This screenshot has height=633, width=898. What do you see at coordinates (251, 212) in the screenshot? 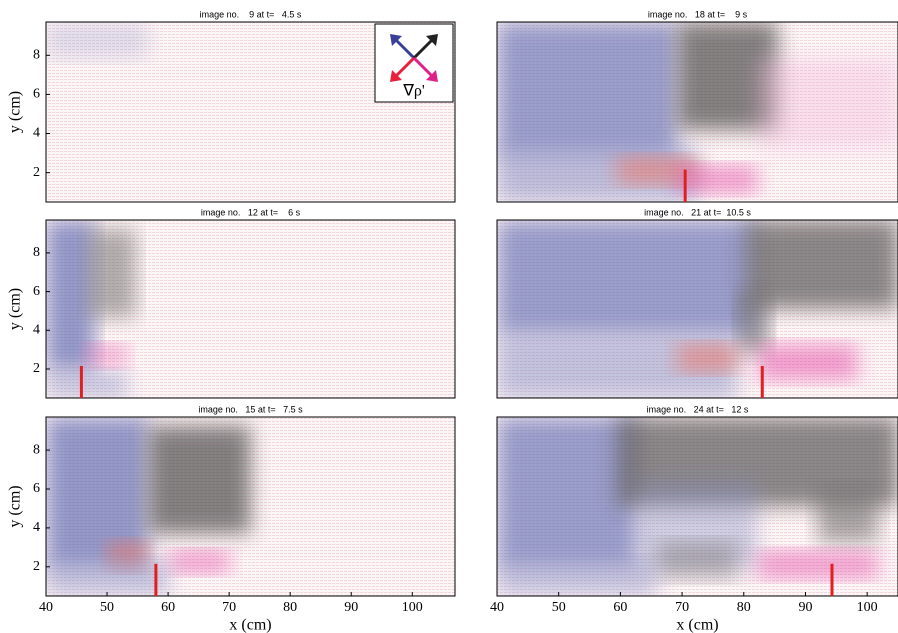
I see `panel-title: image no. 12 at t= 6 s` at bounding box center [251, 212].